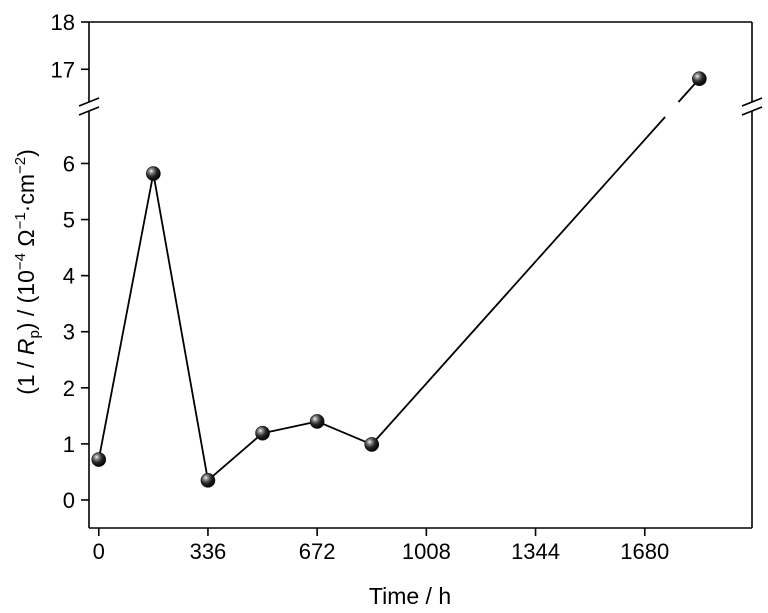 The height and width of the screenshot is (613, 768). Describe the element at coordinates (69, 276) in the screenshot. I see `y-tick-label: 4` at that location.